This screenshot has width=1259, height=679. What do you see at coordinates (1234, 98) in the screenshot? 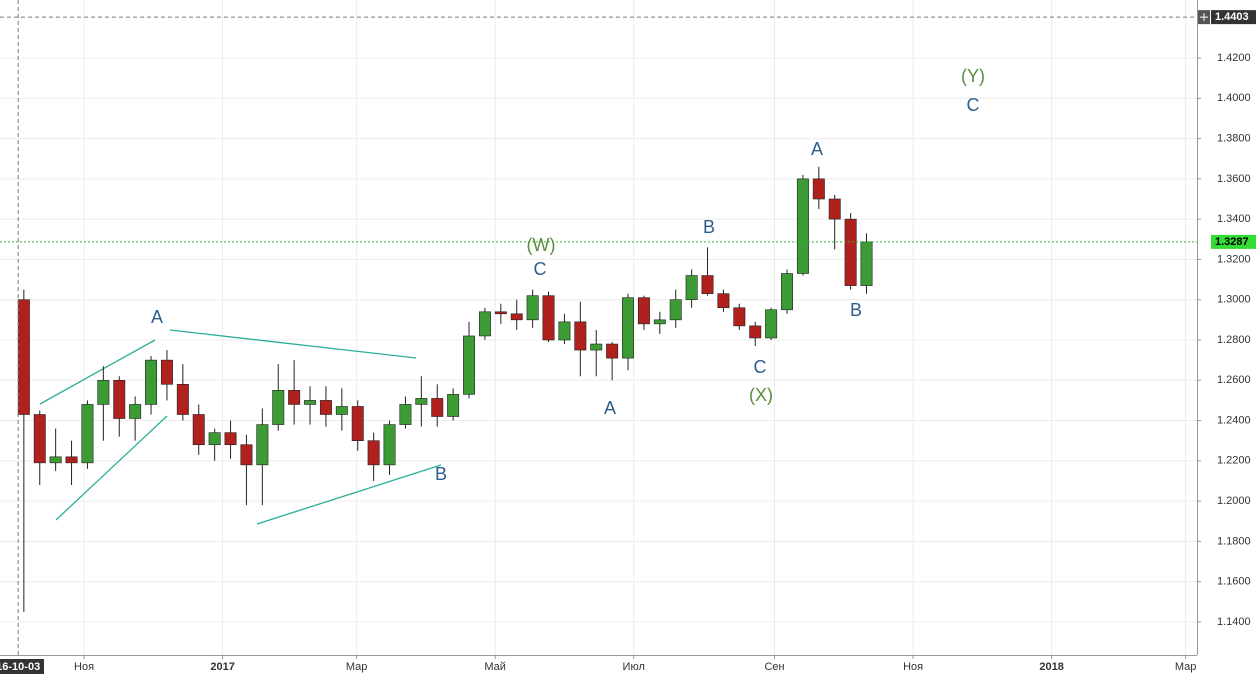
I see `y-tick-label: 1.4000` at bounding box center [1234, 98].